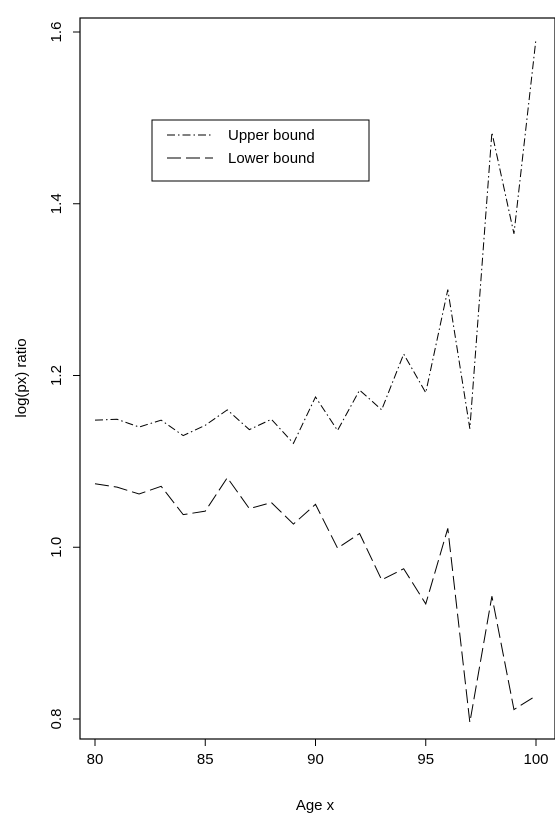 Image resolution: width=555 pixels, height=824 pixels. What do you see at coordinates (56, 203) in the screenshot?
I see `y-tick-label-1.4: 1.4` at bounding box center [56, 203].